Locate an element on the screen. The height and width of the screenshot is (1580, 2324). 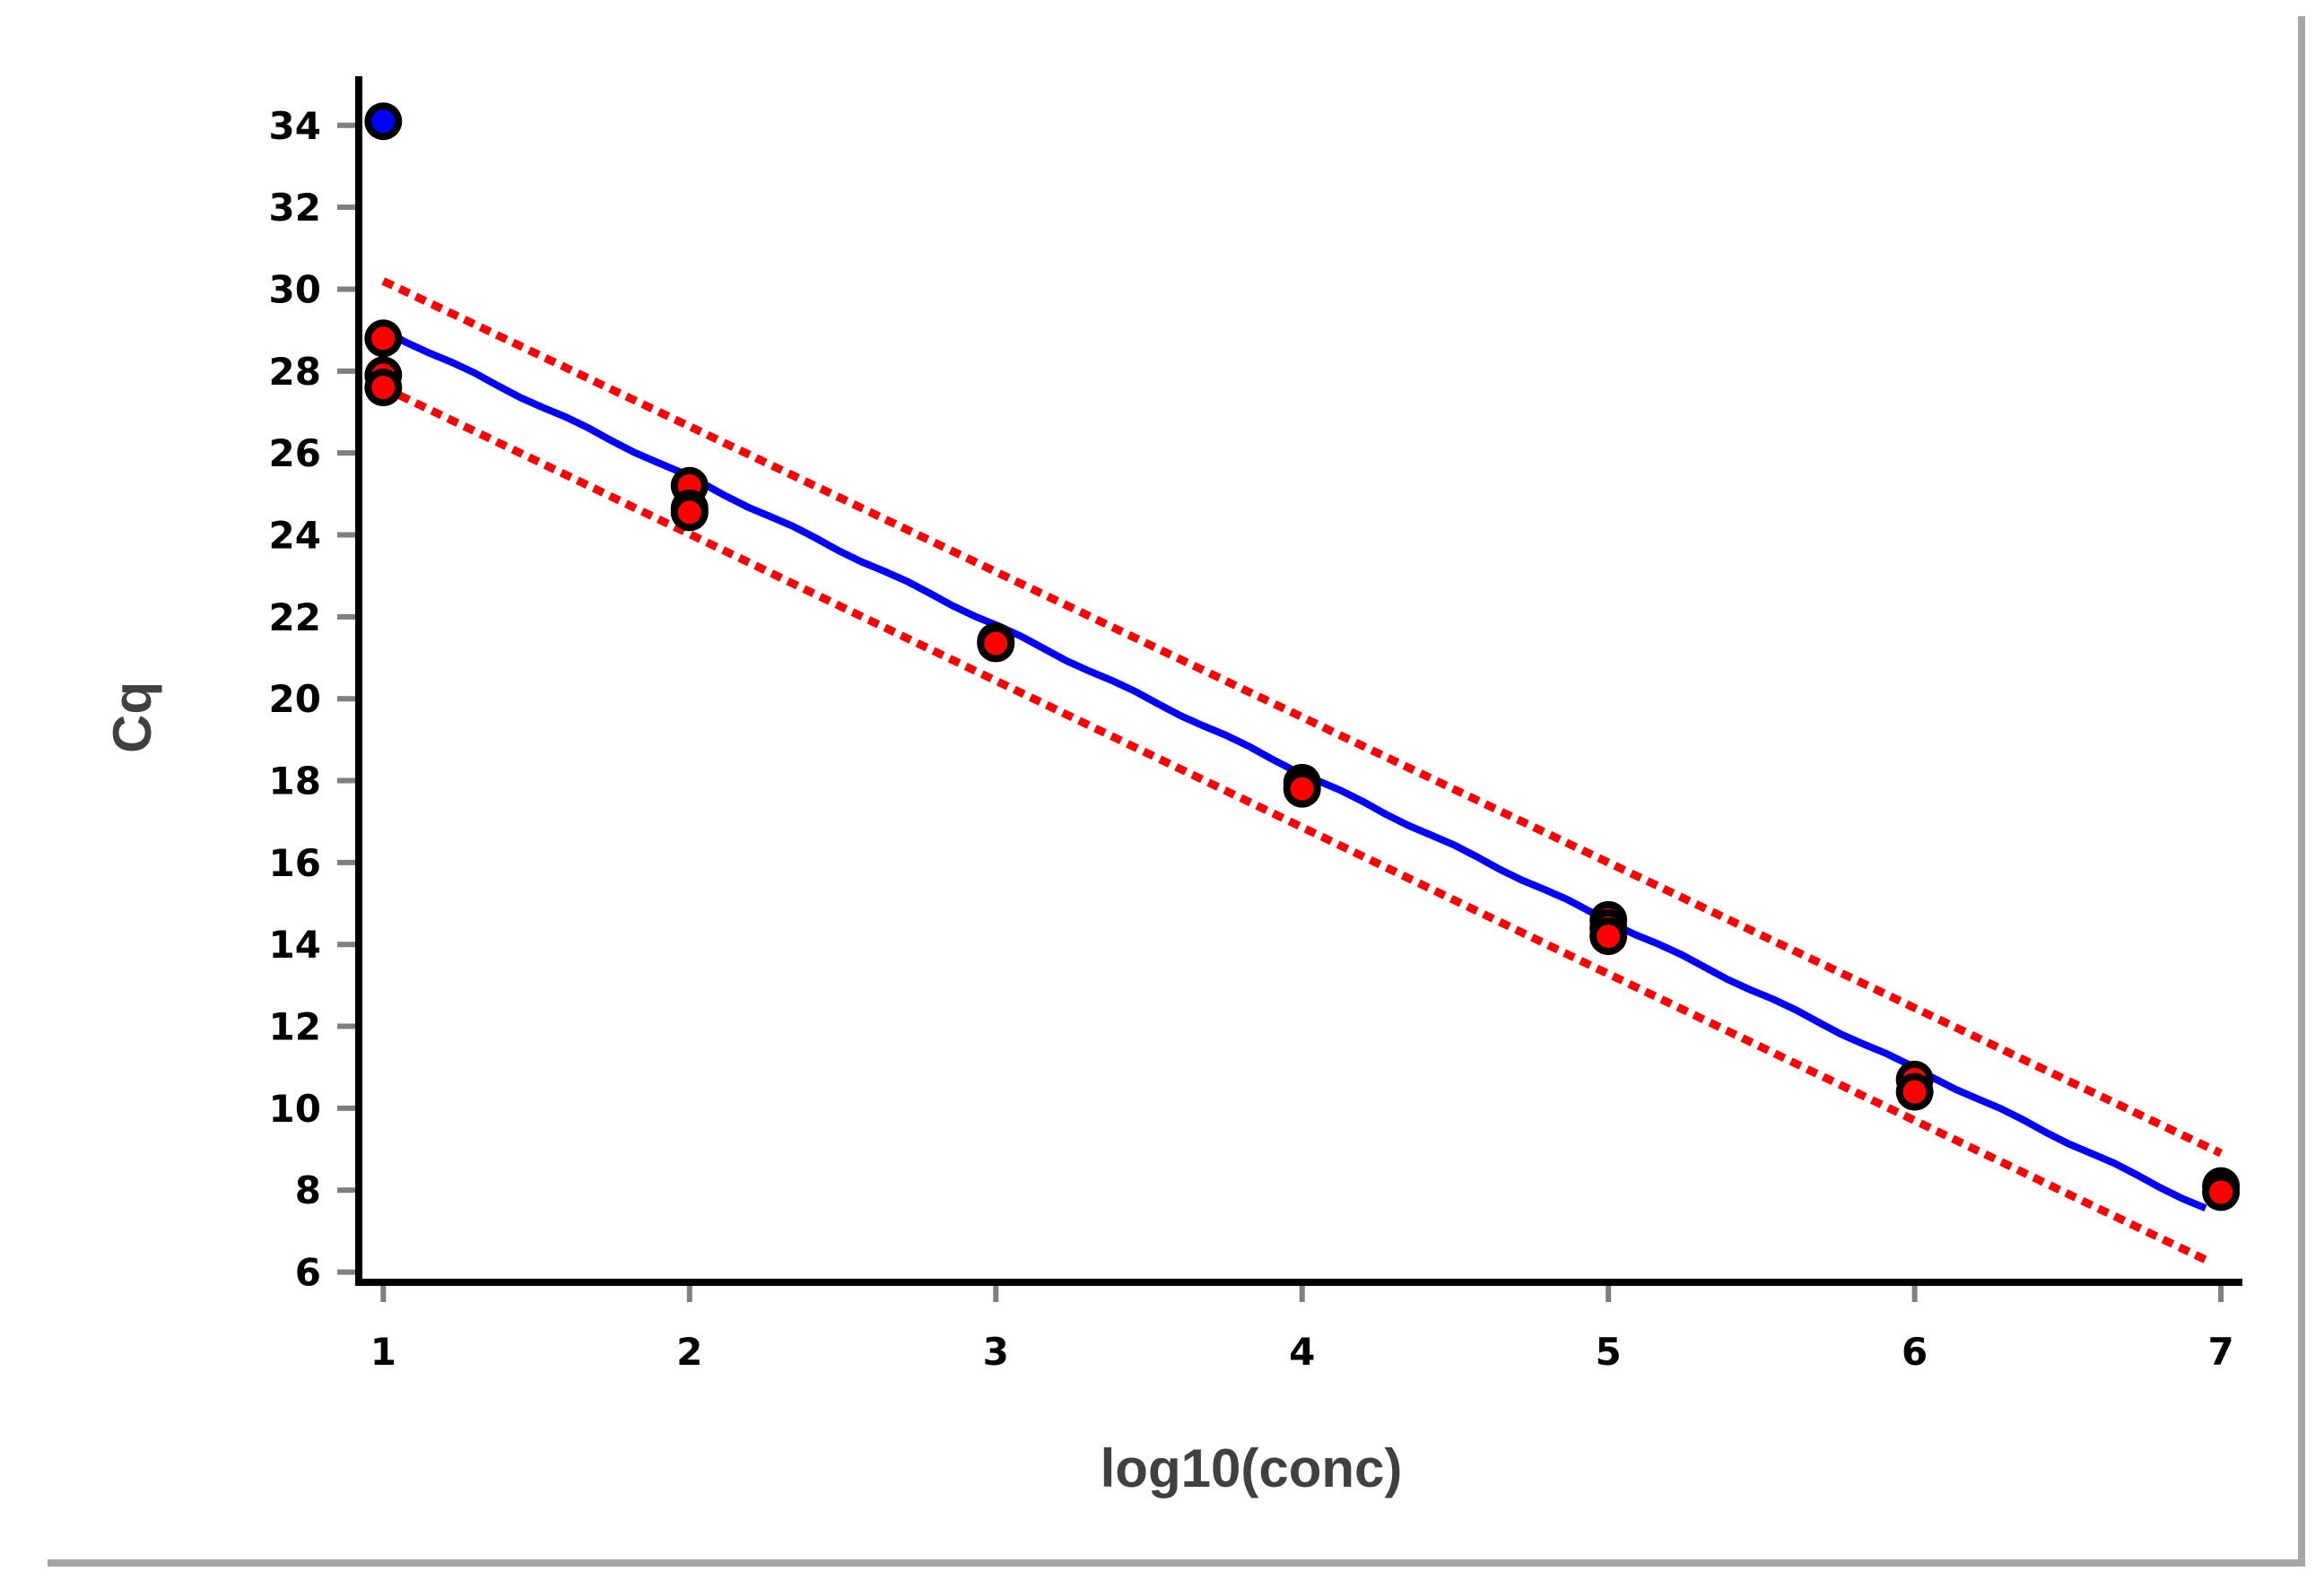
y-tick-label: 32 is located at coordinates (295, 208).